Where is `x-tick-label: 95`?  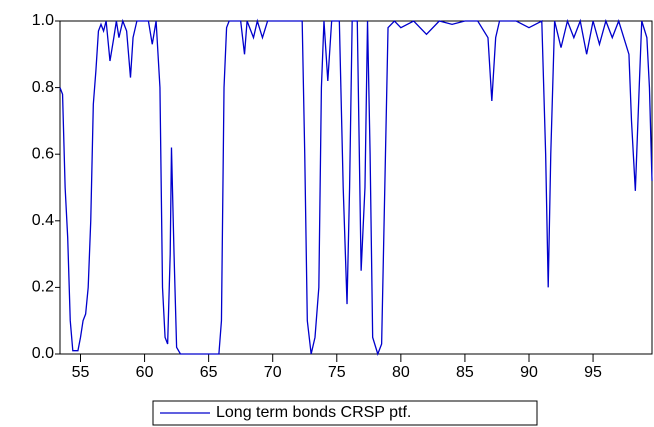
x-tick-label: 95 is located at coordinates (593, 372).